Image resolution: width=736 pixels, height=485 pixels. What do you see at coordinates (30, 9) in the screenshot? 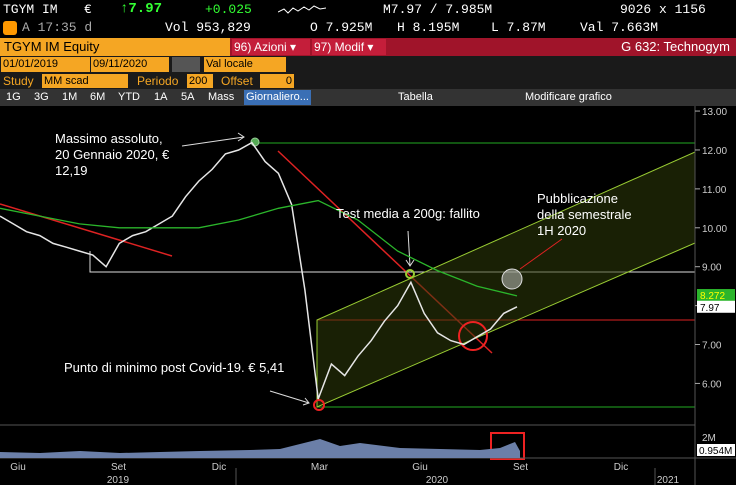
I see `ticker: TGYM IM` at bounding box center [30, 9].